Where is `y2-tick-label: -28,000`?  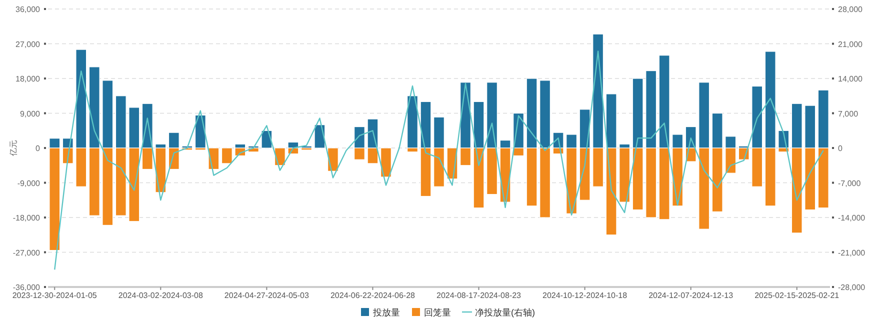 y2-tick-label: -28,000 is located at coordinates (852, 287).